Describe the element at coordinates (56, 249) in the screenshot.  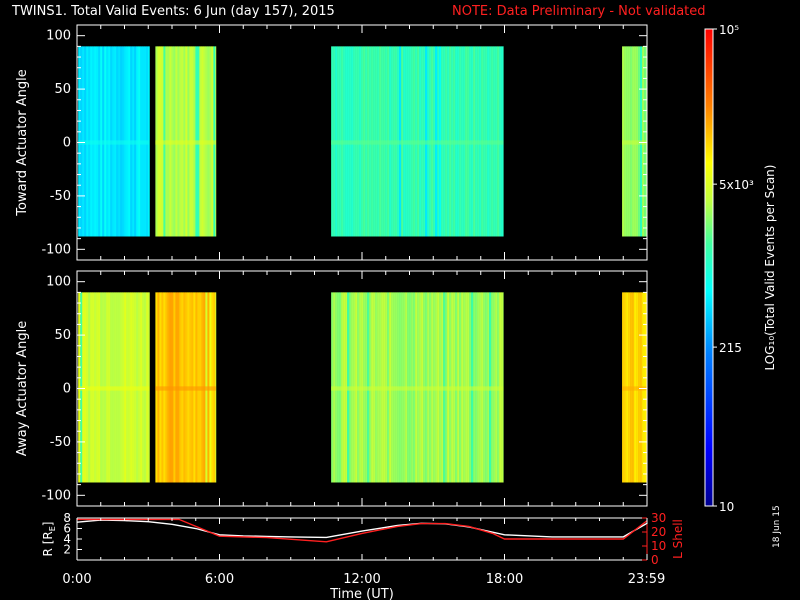
I see `top-y-tick-label: -100` at that location.